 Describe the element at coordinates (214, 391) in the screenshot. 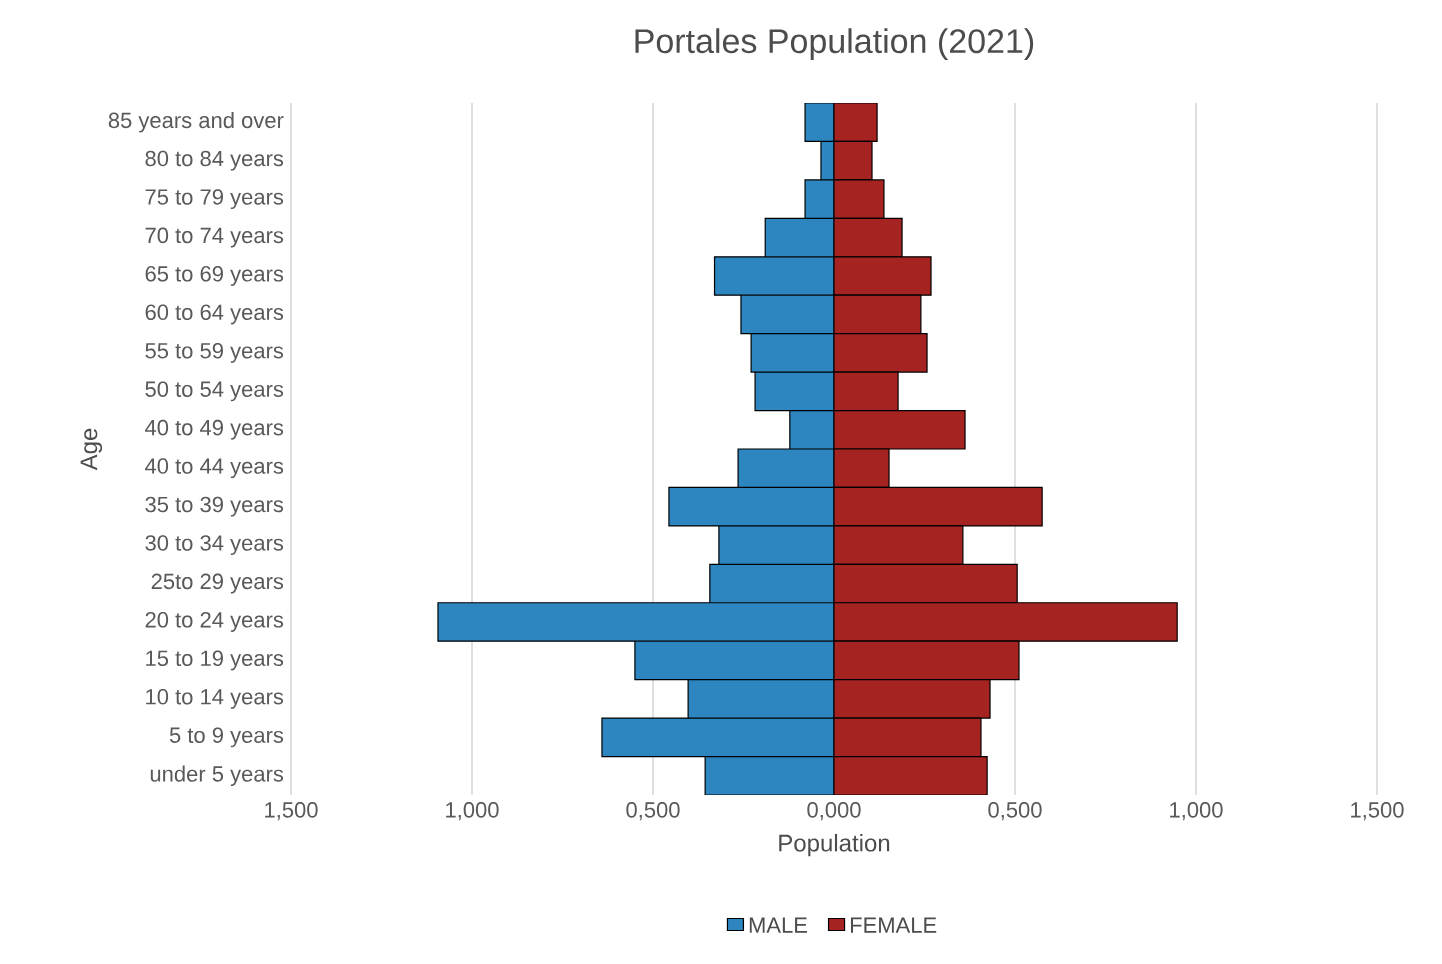

I see `y-tick-label: 50 to 54 years` at that location.